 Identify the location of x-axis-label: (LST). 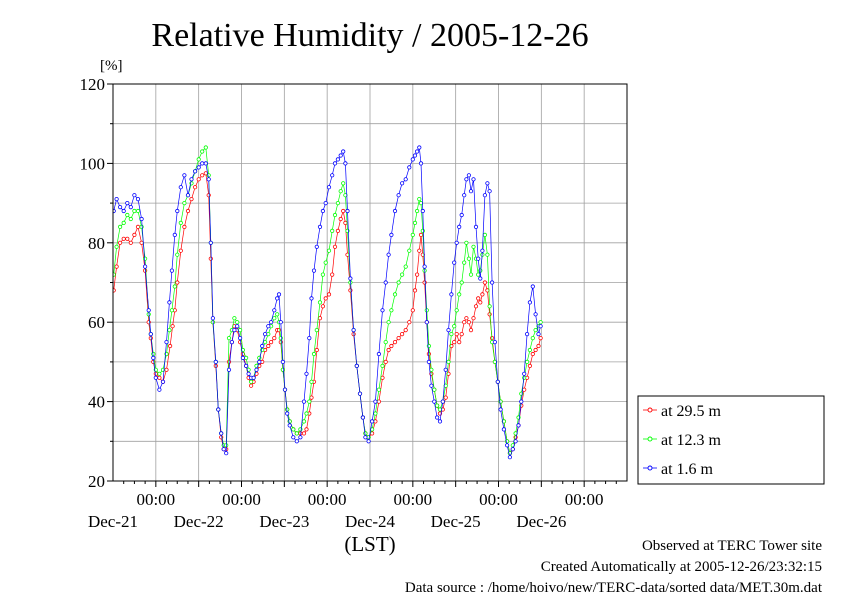
(369, 544).